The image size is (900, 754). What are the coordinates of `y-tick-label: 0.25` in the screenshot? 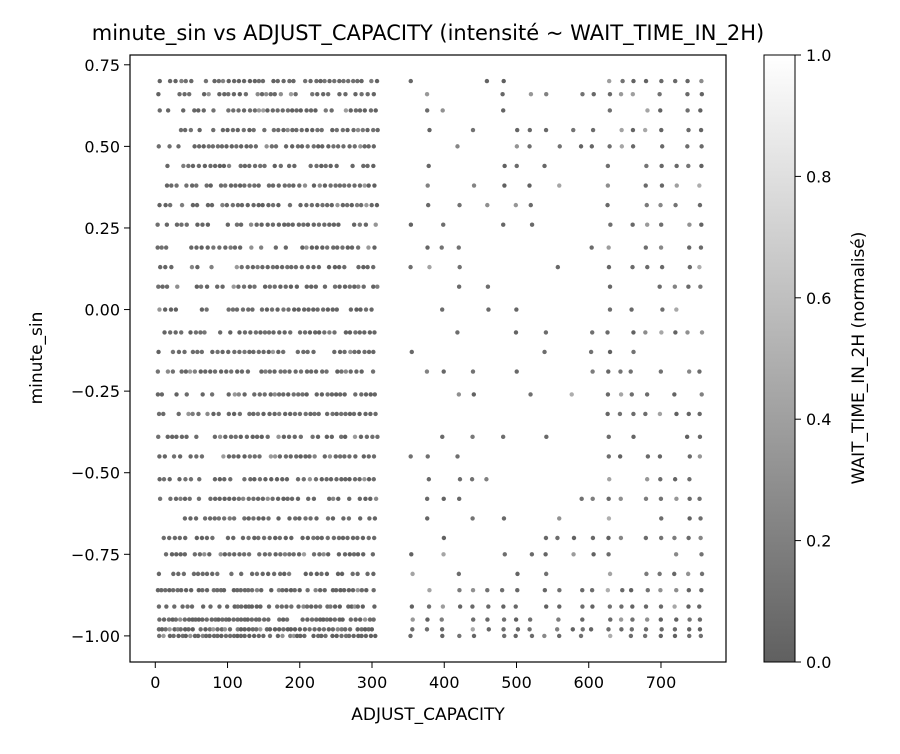 It's located at (102, 228).